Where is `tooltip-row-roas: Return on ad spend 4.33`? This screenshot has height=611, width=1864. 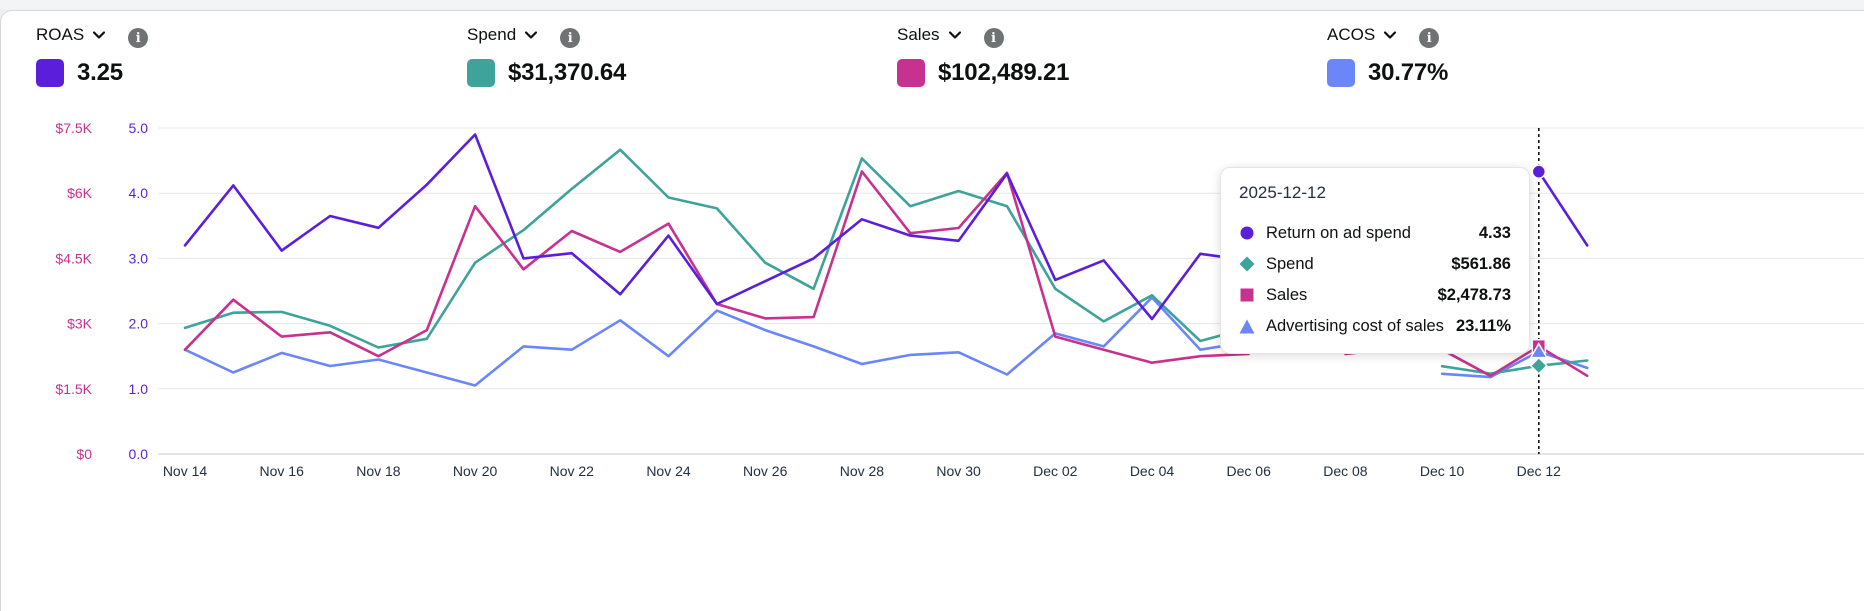 tooltip-row-roas: Return on ad spend 4.33 is located at coordinates (1375, 233).